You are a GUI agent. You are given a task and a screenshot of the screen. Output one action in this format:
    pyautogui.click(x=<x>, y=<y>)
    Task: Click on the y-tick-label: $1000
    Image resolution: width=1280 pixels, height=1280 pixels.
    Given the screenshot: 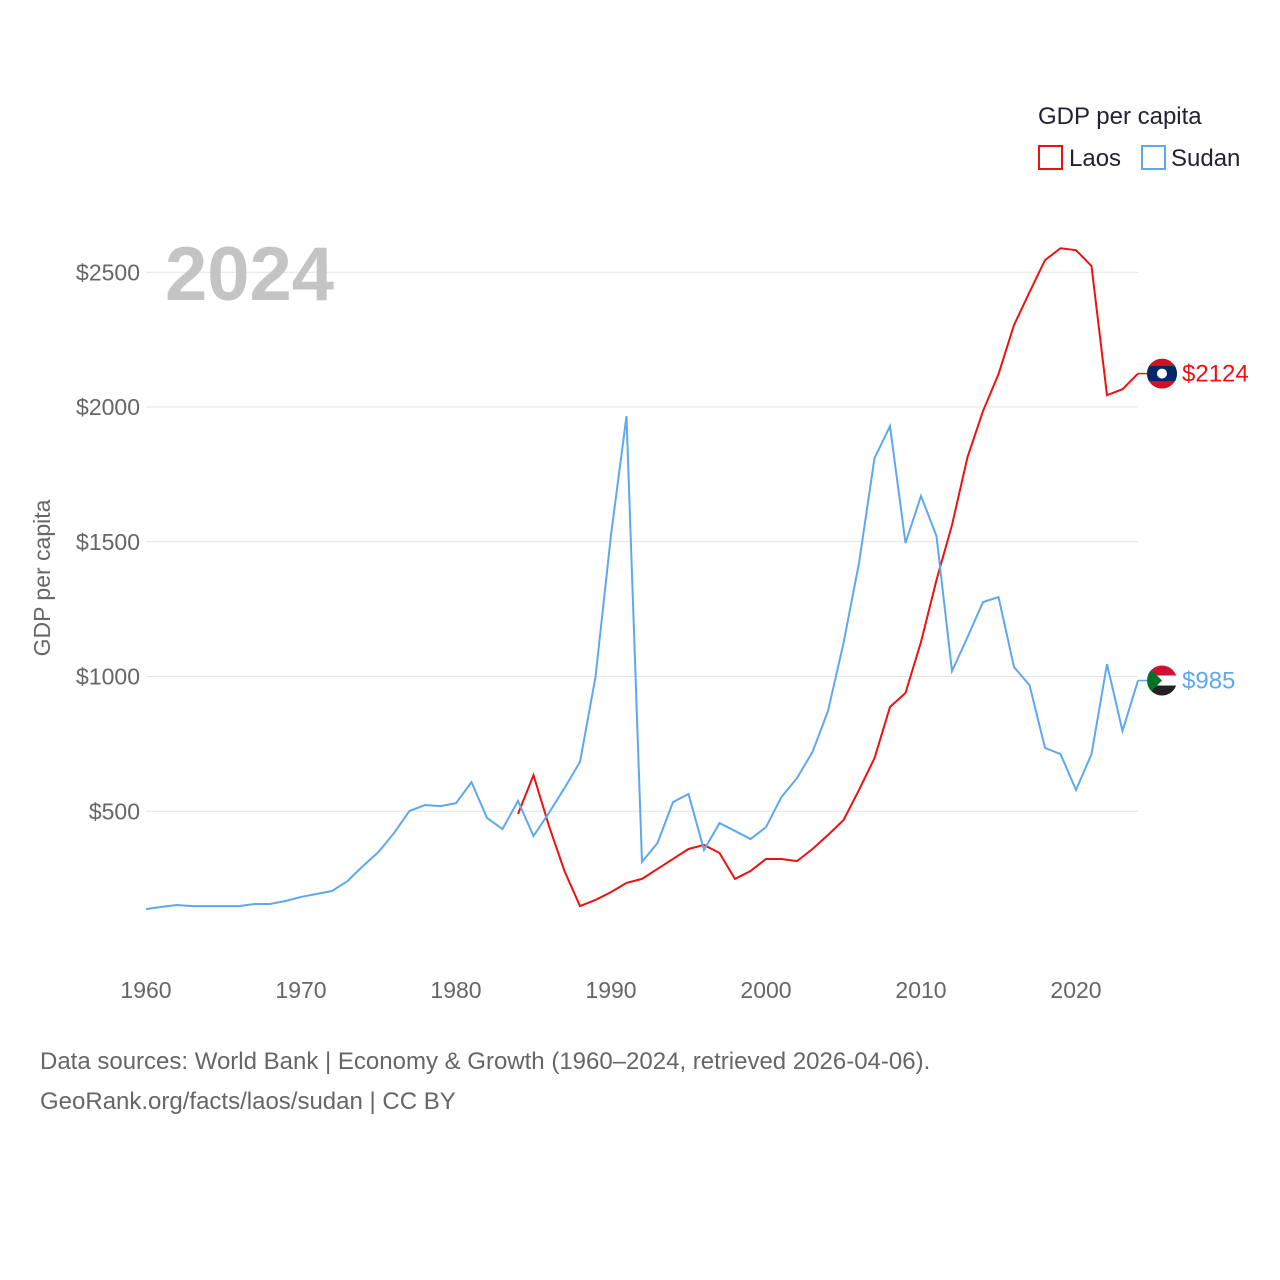 What is the action you would take?
    pyautogui.click(x=108, y=677)
    